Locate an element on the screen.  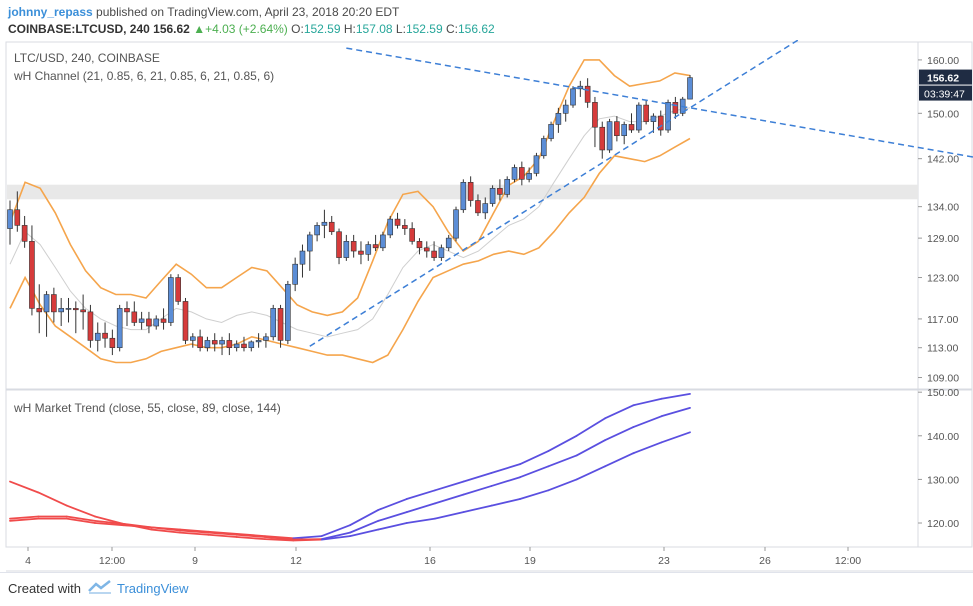
resistance-trendline is located at coordinates (659, 105).